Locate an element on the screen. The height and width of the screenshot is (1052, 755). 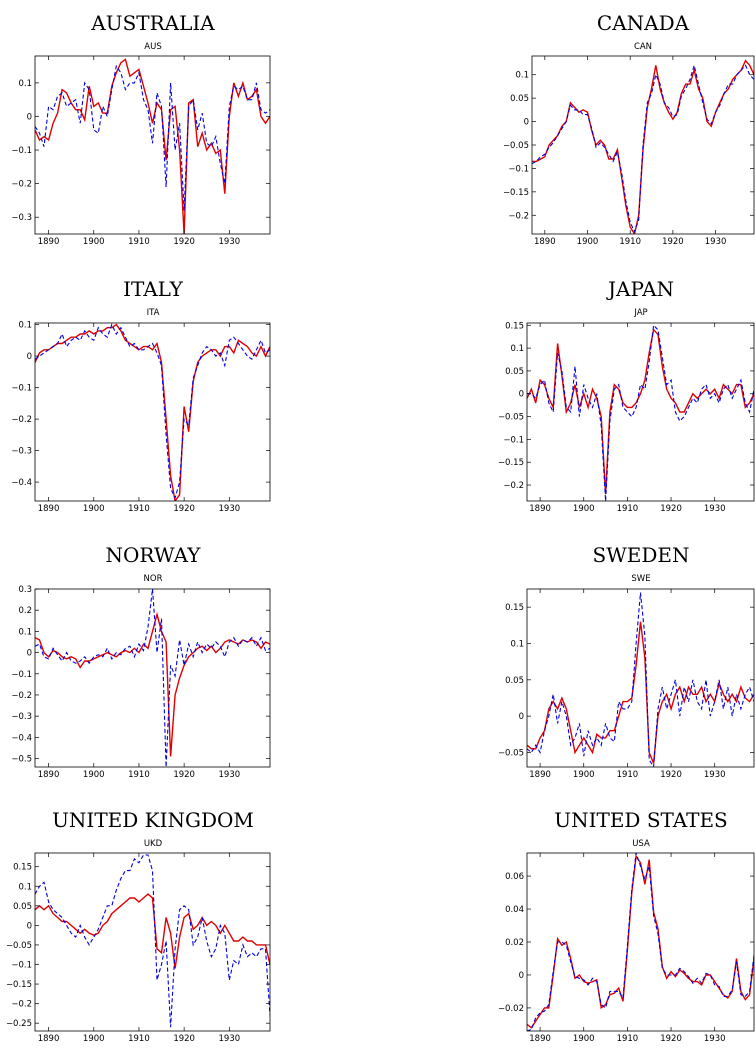
panel-title: UNITED KINGDOM is located at coordinates (153, 820).